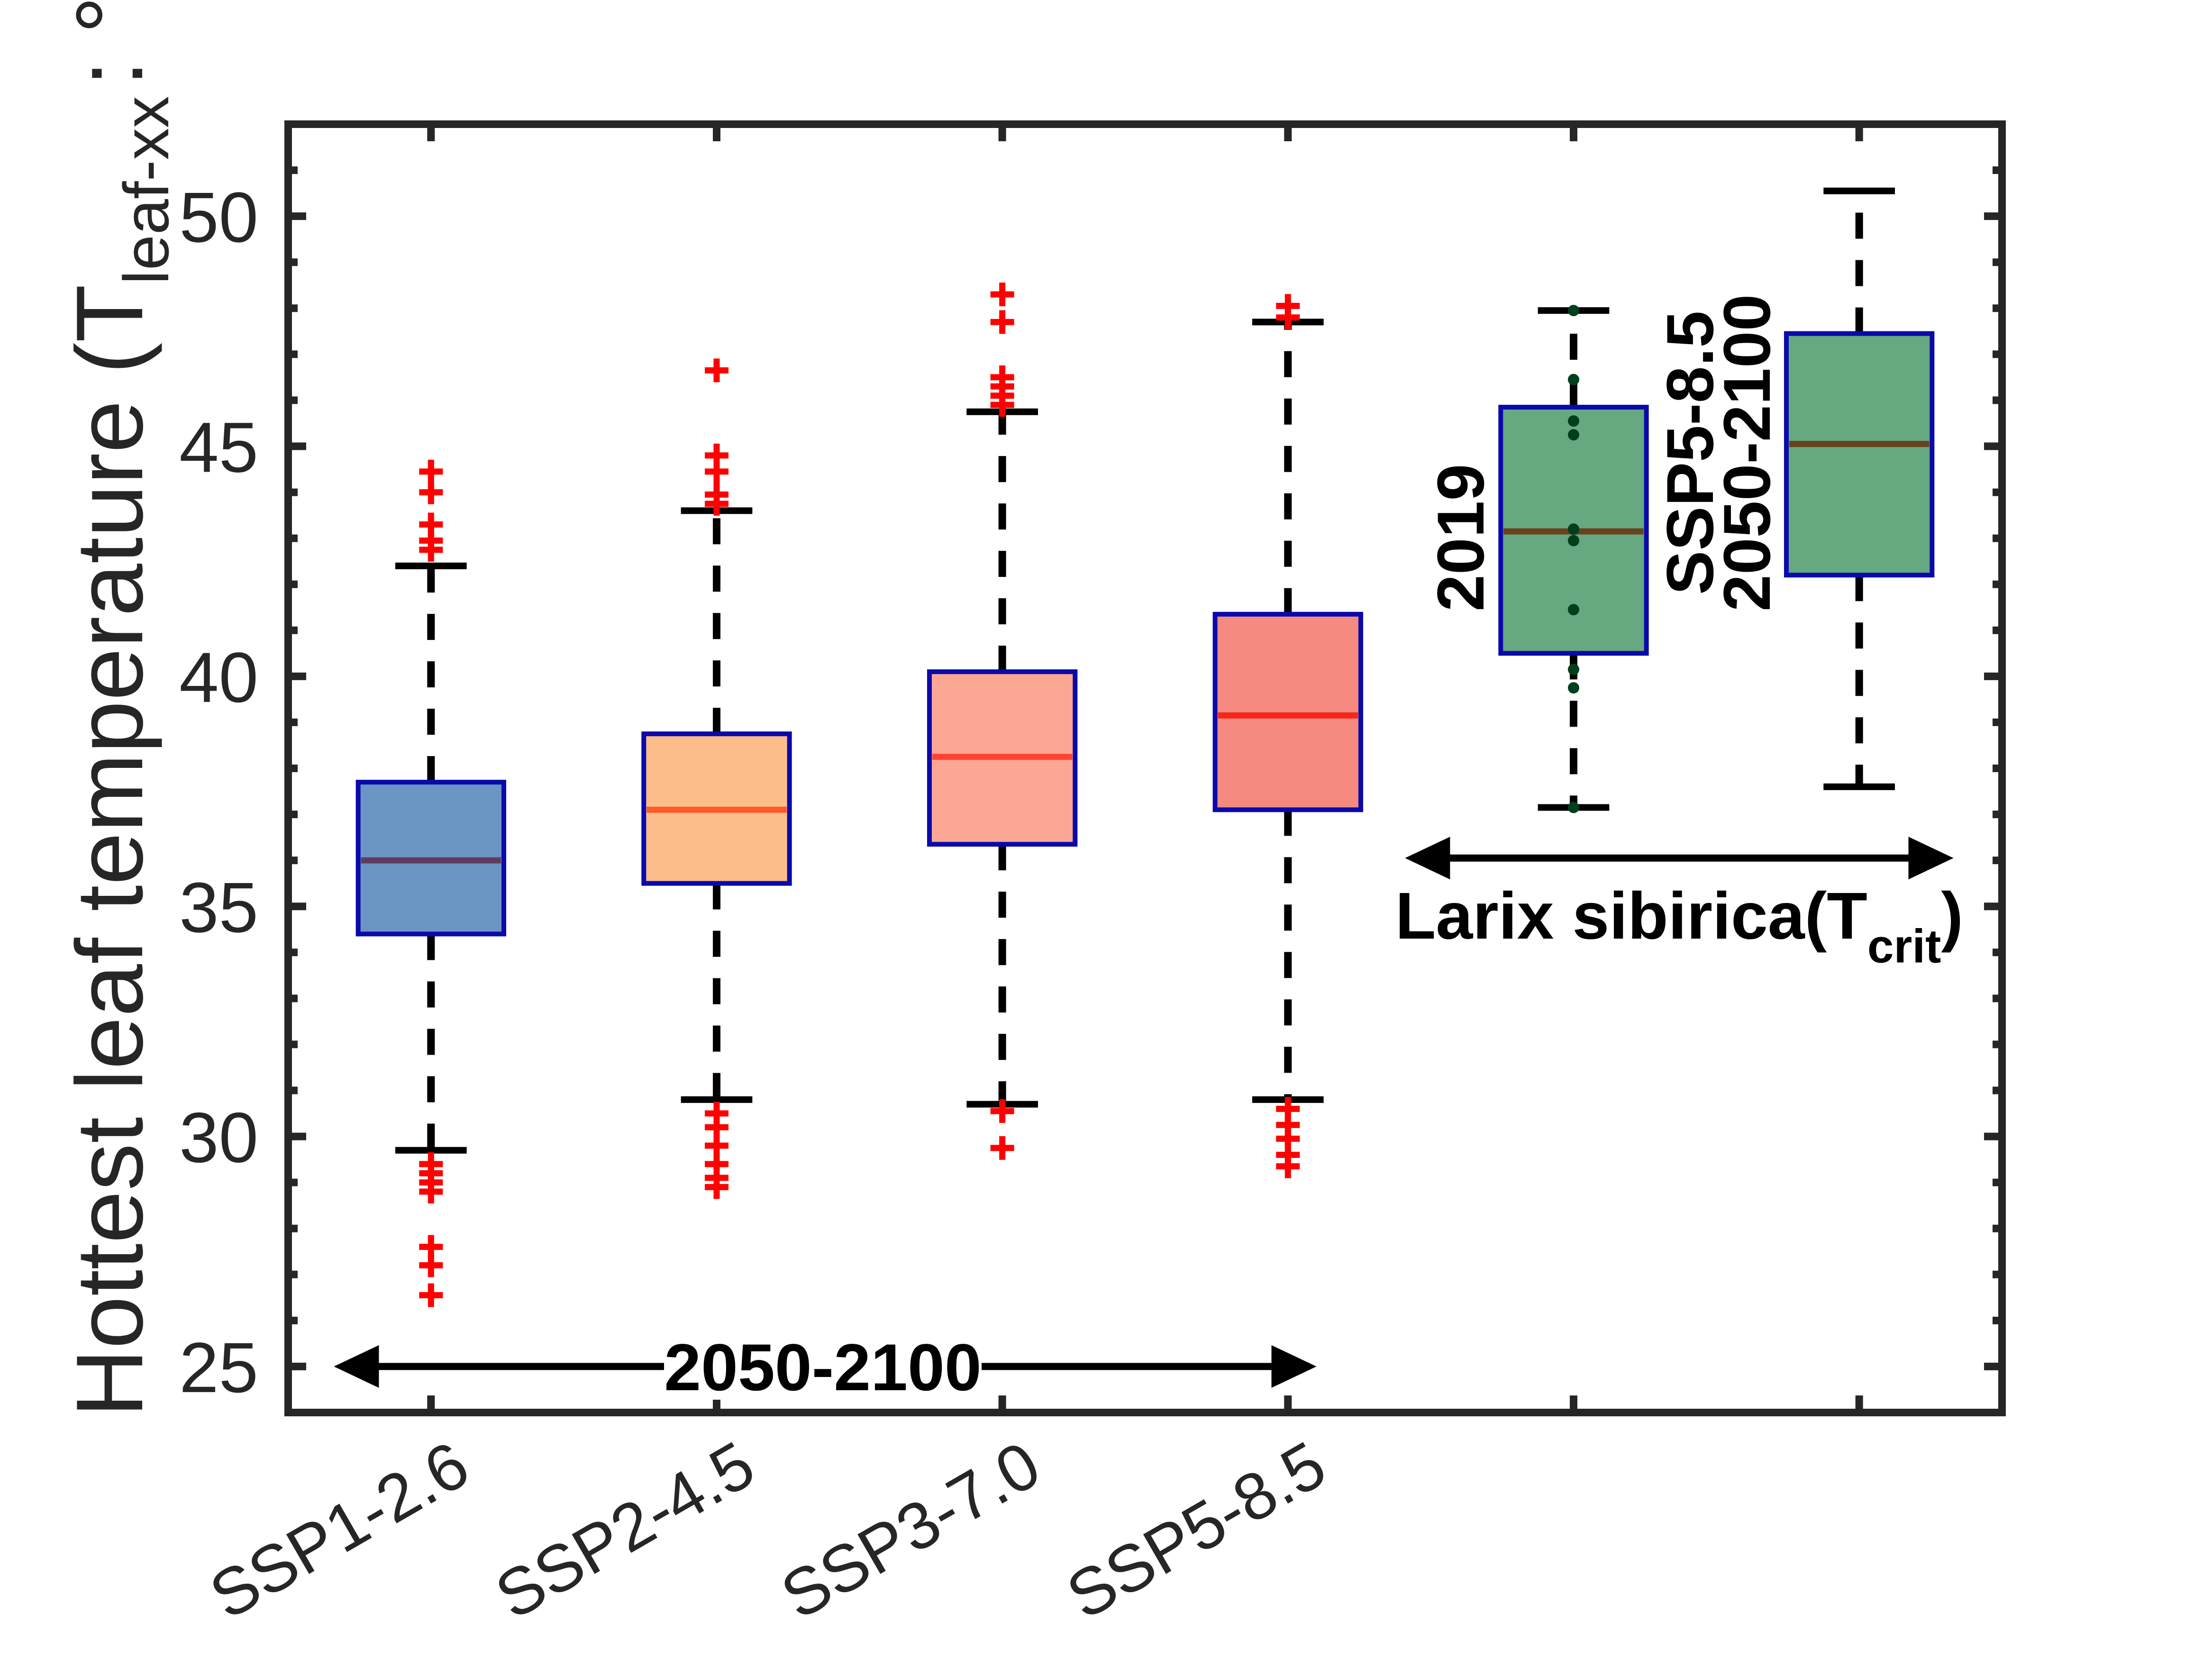 This screenshot has height=1659, width=2212. What do you see at coordinates (110, 850) in the screenshot?
I see `y-axis-label-prefix: Hottest leaf temperature (T` at bounding box center [110, 850].